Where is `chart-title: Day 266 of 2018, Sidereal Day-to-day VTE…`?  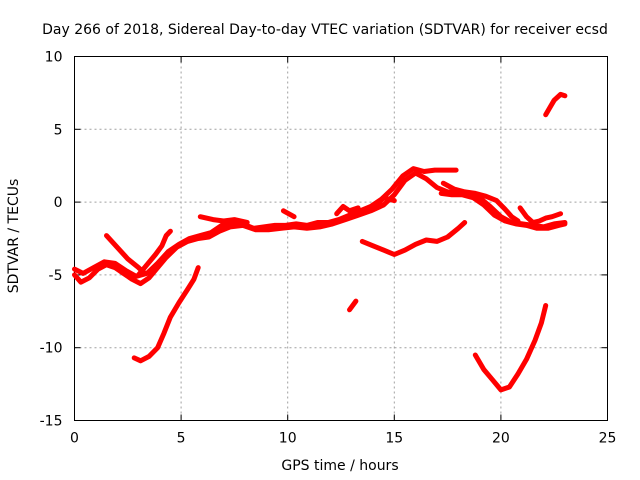 chart-title: Day 266 of 2018, Sidereal Day-to-day VTE… is located at coordinates (325, 30).